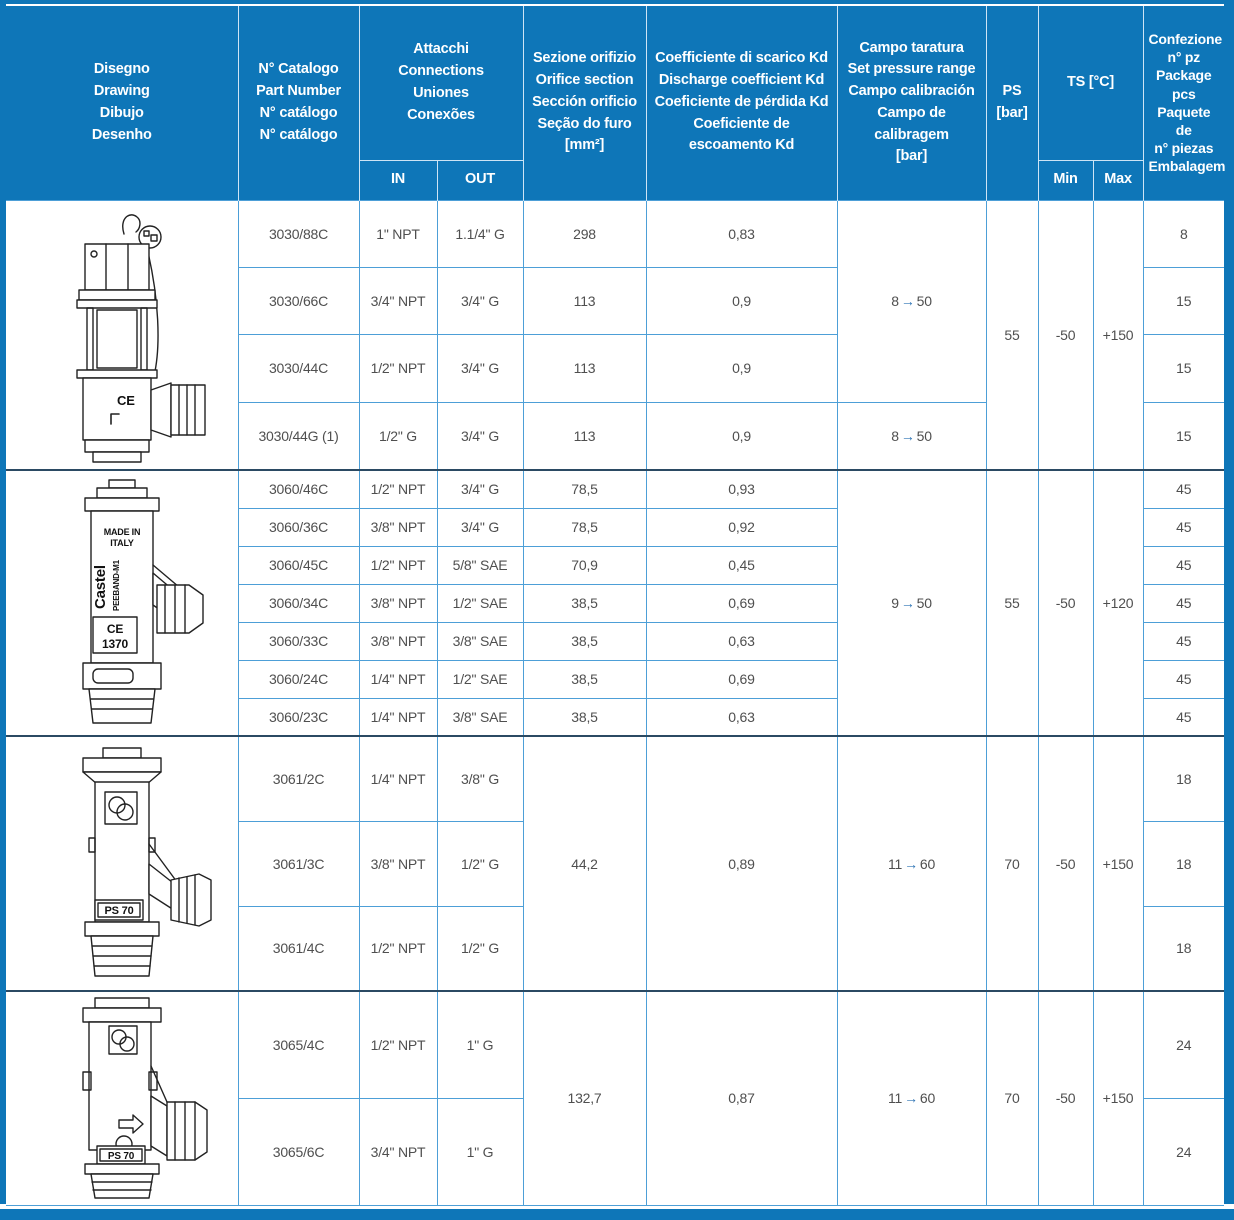 This screenshot has height=1220, width=1234. Describe the element at coordinates (298, 368) in the screenshot. I see `part-number-cell: 3030/44C` at that location.